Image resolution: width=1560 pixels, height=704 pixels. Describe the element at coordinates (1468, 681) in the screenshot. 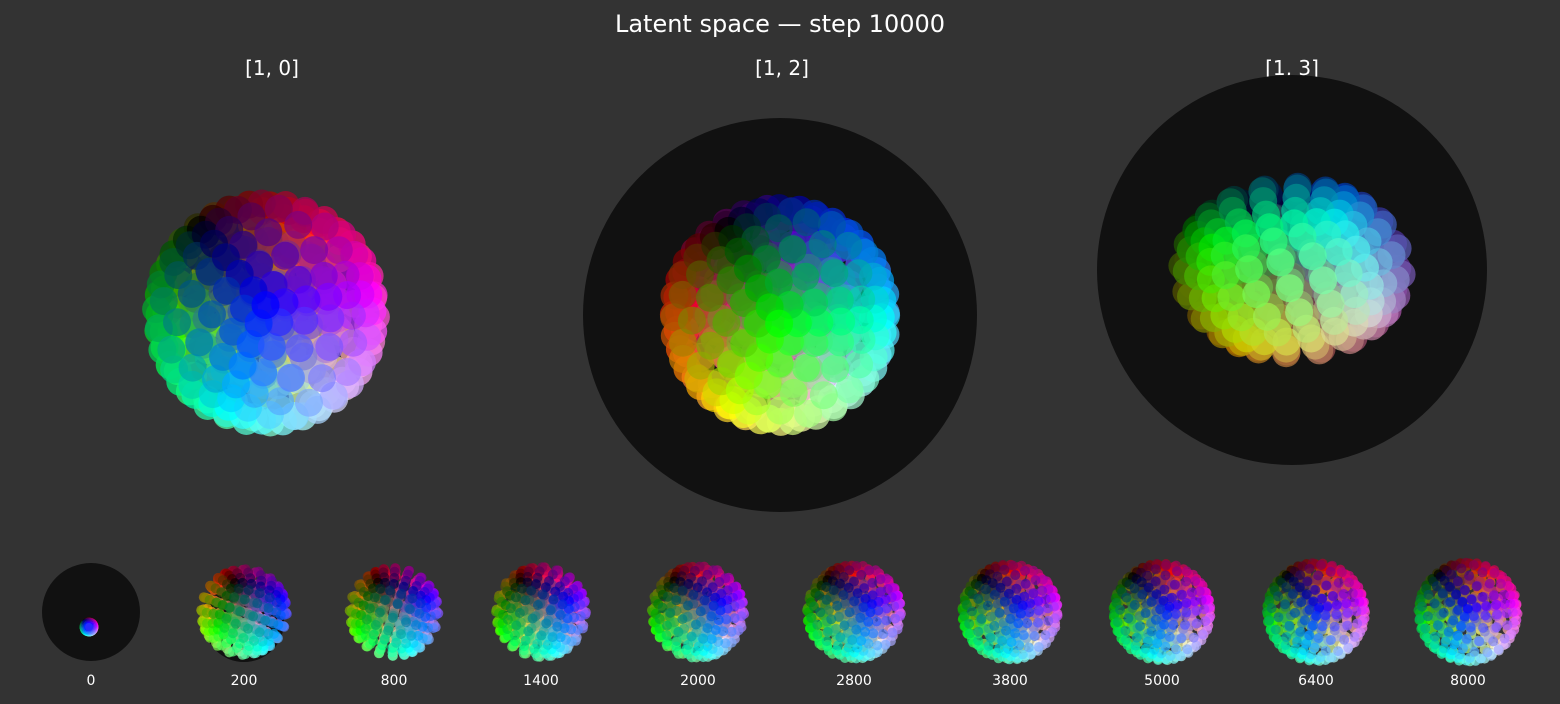

I see `history-step-label-8000: 8000` at that location.